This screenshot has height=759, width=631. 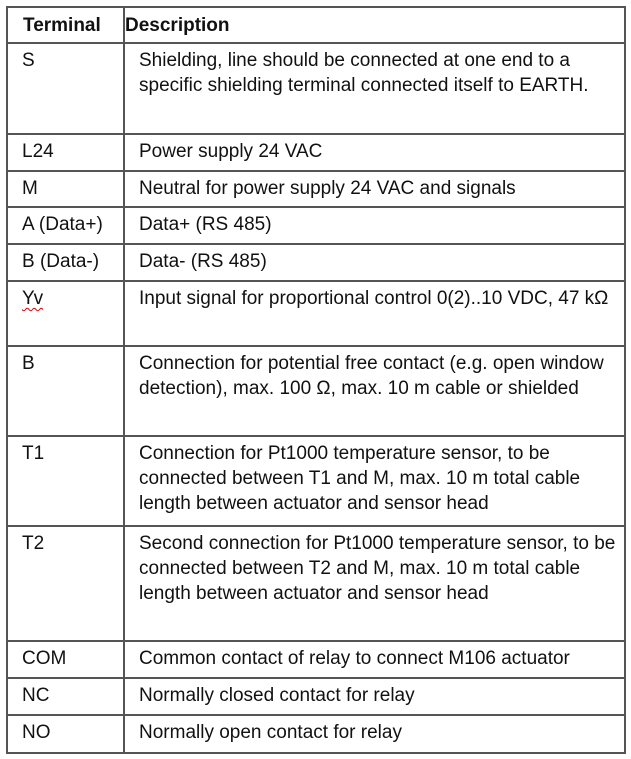 What do you see at coordinates (65, 25) in the screenshot?
I see `header-terminal: Terminal` at bounding box center [65, 25].